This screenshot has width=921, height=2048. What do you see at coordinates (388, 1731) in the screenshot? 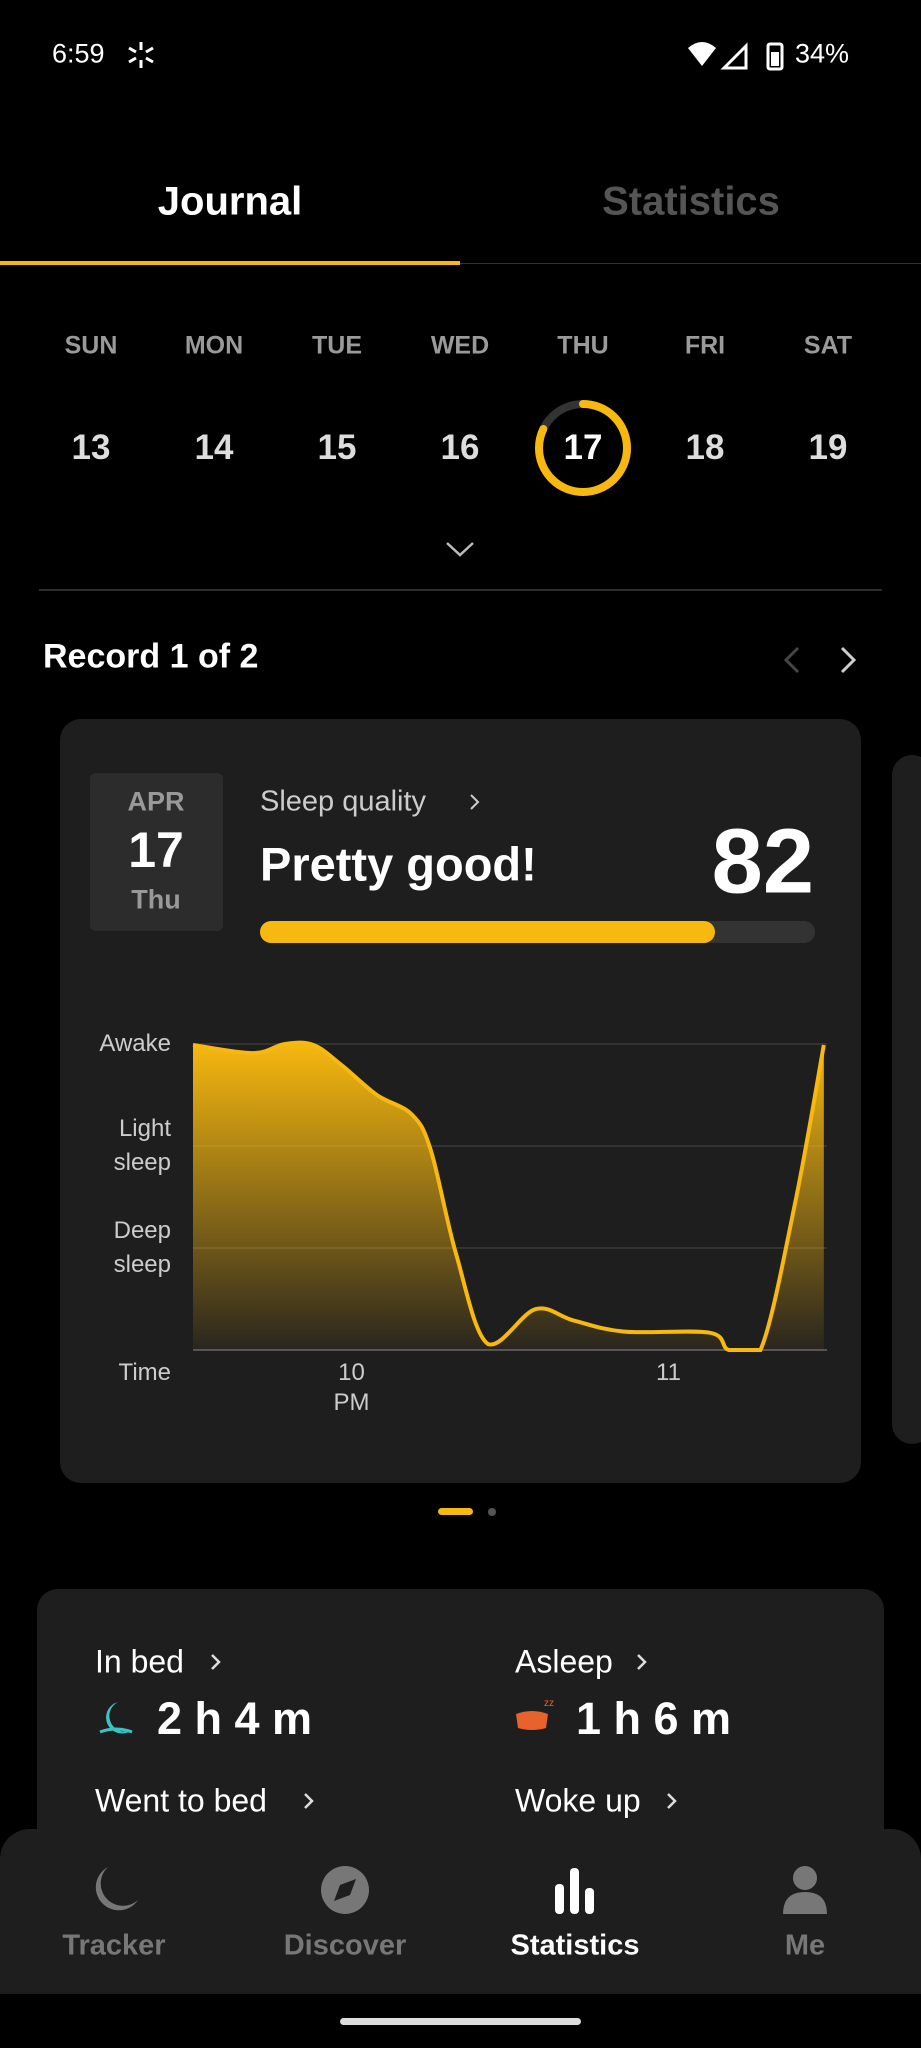
I see `stat-icons: zz` at bounding box center [388, 1731].